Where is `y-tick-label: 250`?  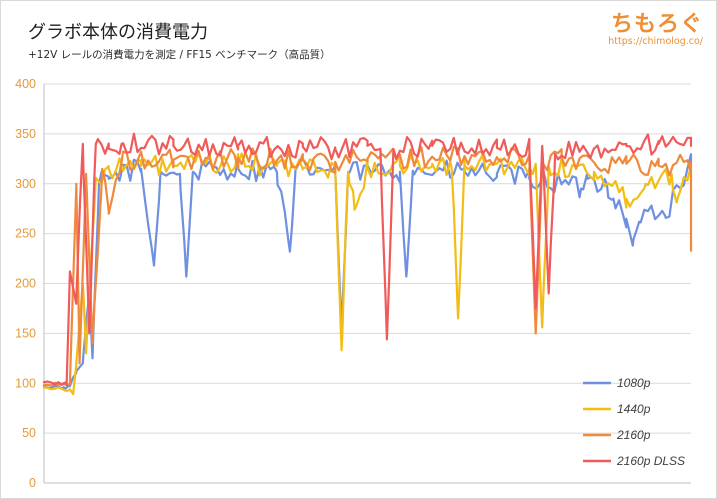 y-tick-label: 250 is located at coordinates (25, 234).